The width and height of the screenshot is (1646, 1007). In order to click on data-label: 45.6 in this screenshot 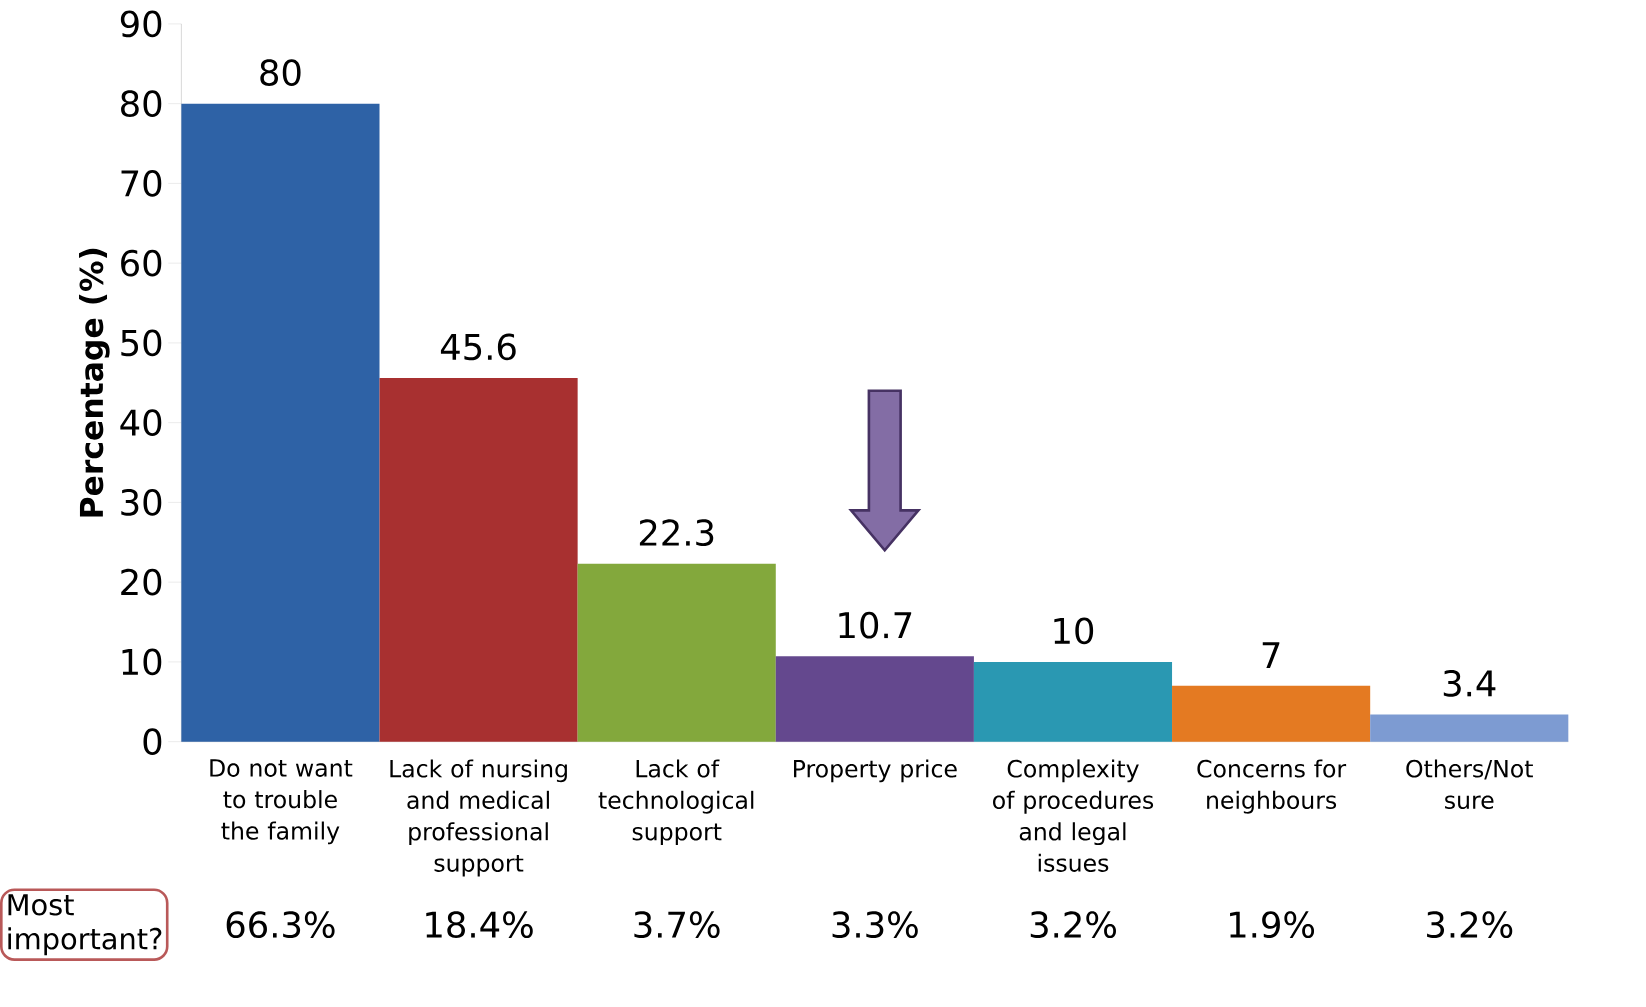, I will do `click(478, 347)`.